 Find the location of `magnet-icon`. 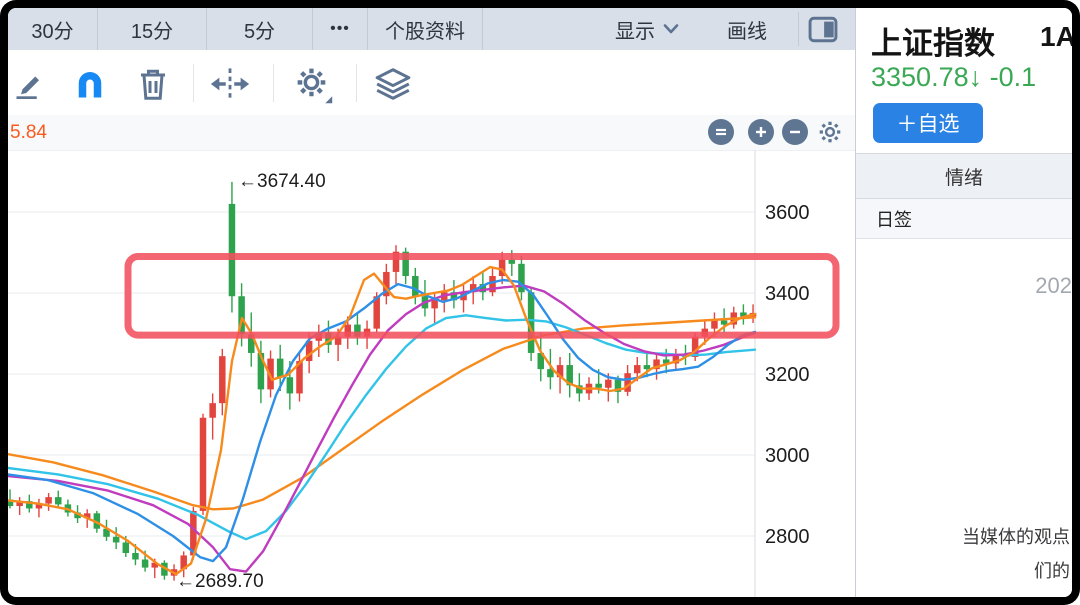

magnet-icon is located at coordinates (90, 85).